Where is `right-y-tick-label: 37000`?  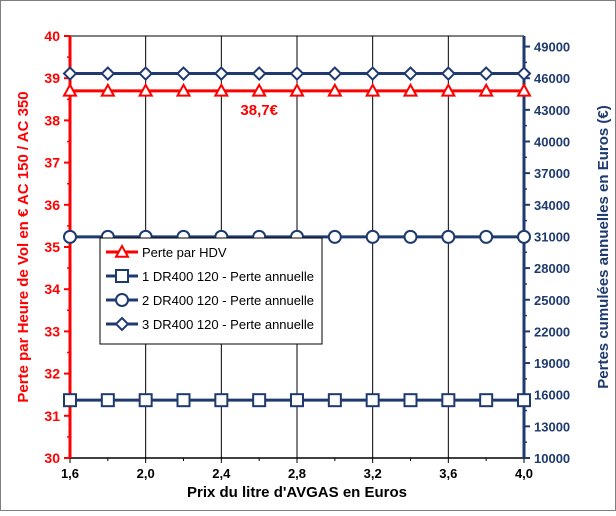 right-y-tick-label: 37000 is located at coordinates (552, 173).